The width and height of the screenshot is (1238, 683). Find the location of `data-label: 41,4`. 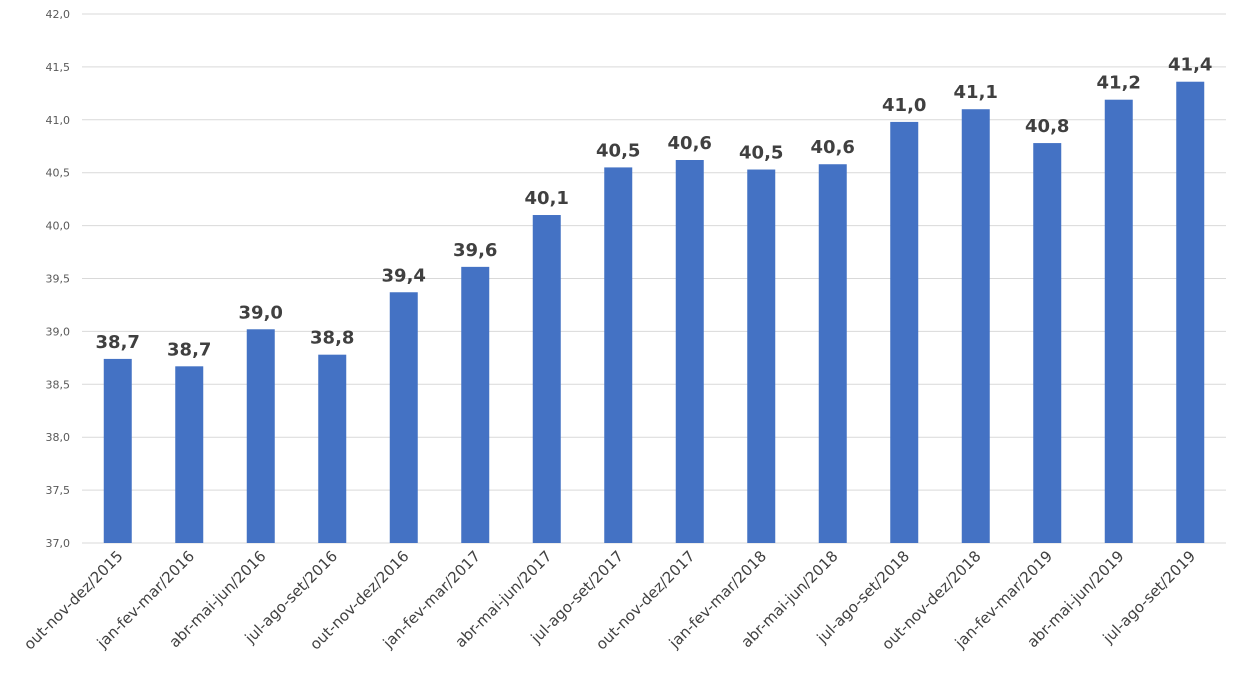

data-label: 41,4 is located at coordinates (1190, 65).